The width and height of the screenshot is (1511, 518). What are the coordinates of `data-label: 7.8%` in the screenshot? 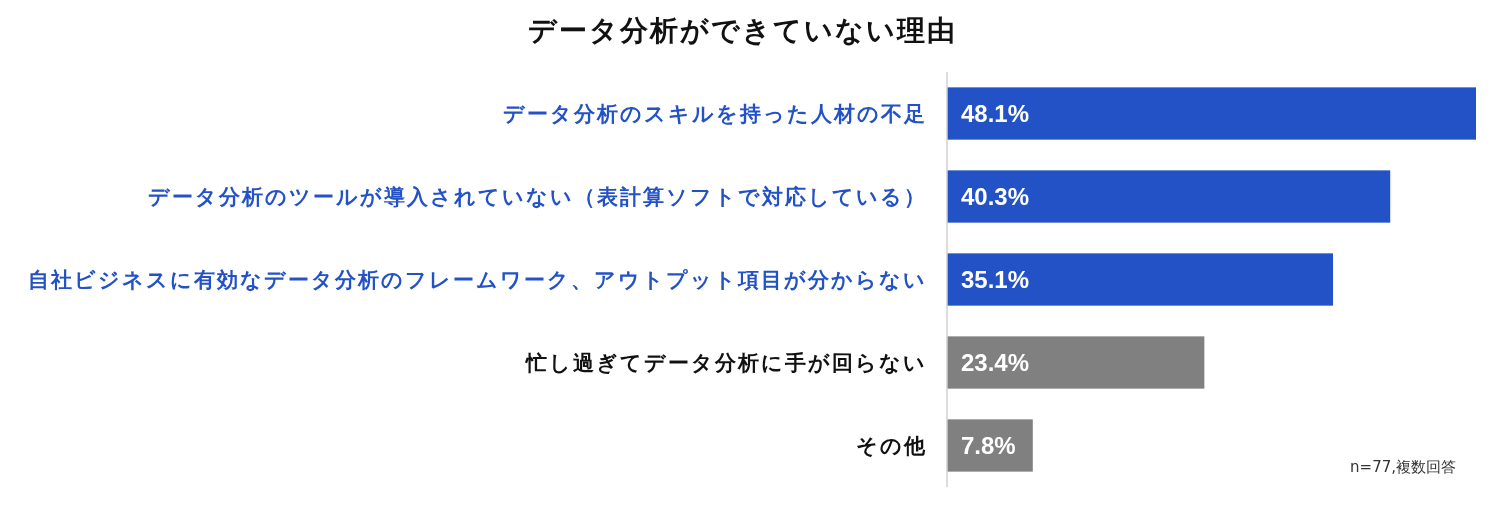 It's located at (988, 445).